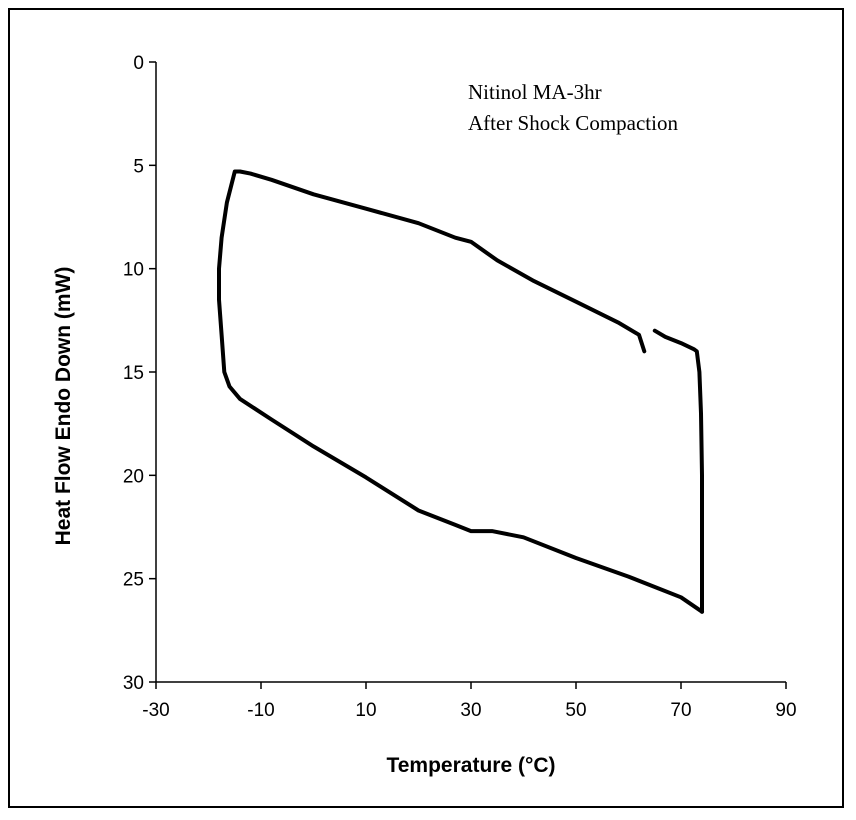 The width and height of the screenshot is (856, 820). Describe the element at coordinates (133, 683) in the screenshot. I see `y-tick-label: 30` at that location.